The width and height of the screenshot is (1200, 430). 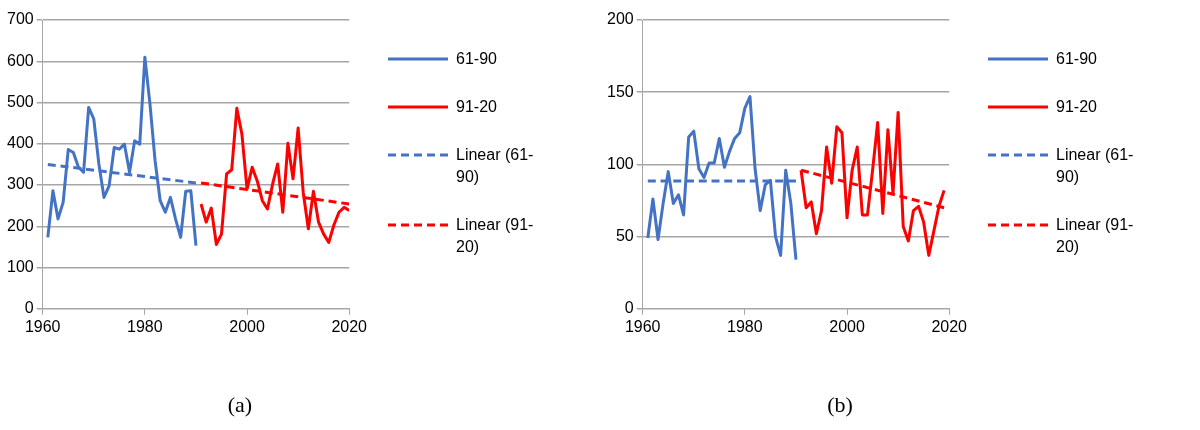 What do you see at coordinates (624, 236) in the screenshot?
I see `y-tick-label: 50` at bounding box center [624, 236].